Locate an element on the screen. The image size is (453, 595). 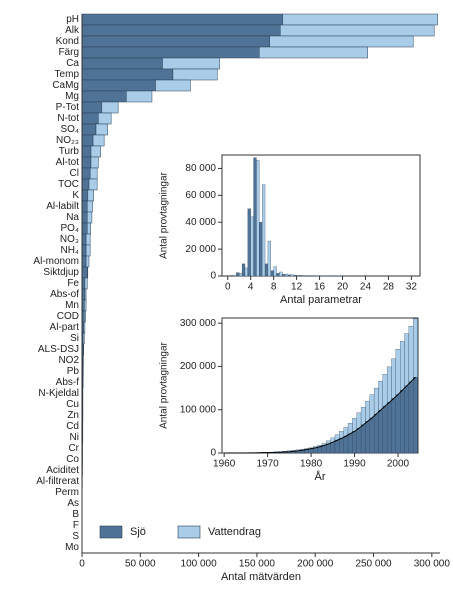
y-tick-label: Si is located at coordinates (74, 338).